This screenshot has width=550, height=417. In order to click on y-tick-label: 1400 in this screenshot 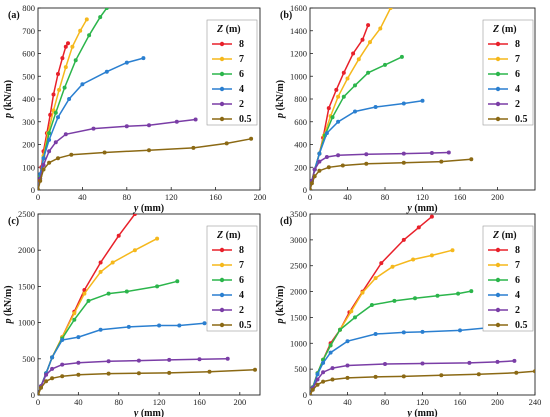, I will do `click(298, 31)`.